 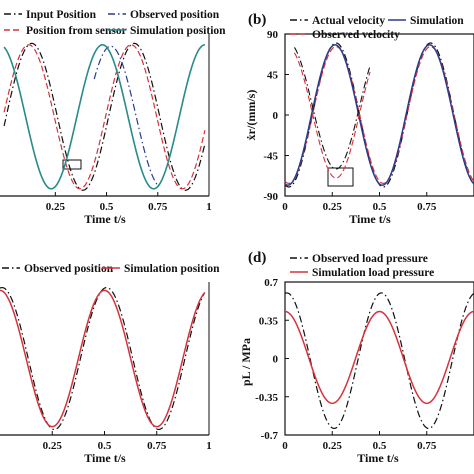 I want to click on y-axis-label-b: ẋr/(mm/s), so click(x=251, y=115).